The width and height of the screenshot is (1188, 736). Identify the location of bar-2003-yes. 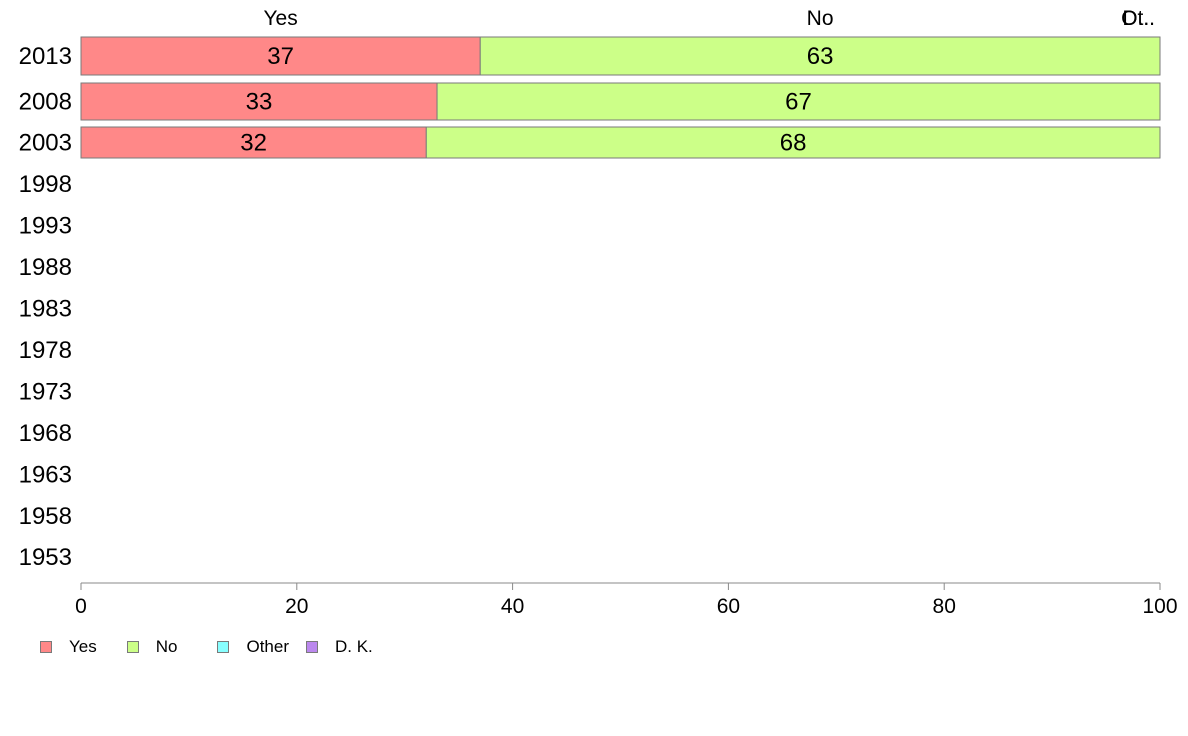
(253, 142).